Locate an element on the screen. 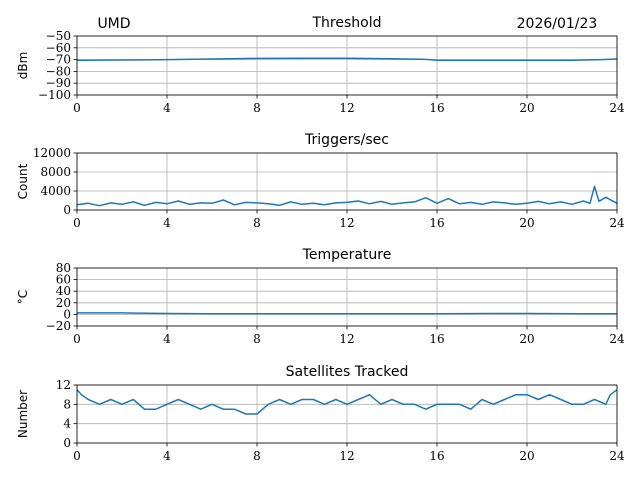 The image size is (640, 480). y-tick-label: −60 is located at coordinates (58, 48).